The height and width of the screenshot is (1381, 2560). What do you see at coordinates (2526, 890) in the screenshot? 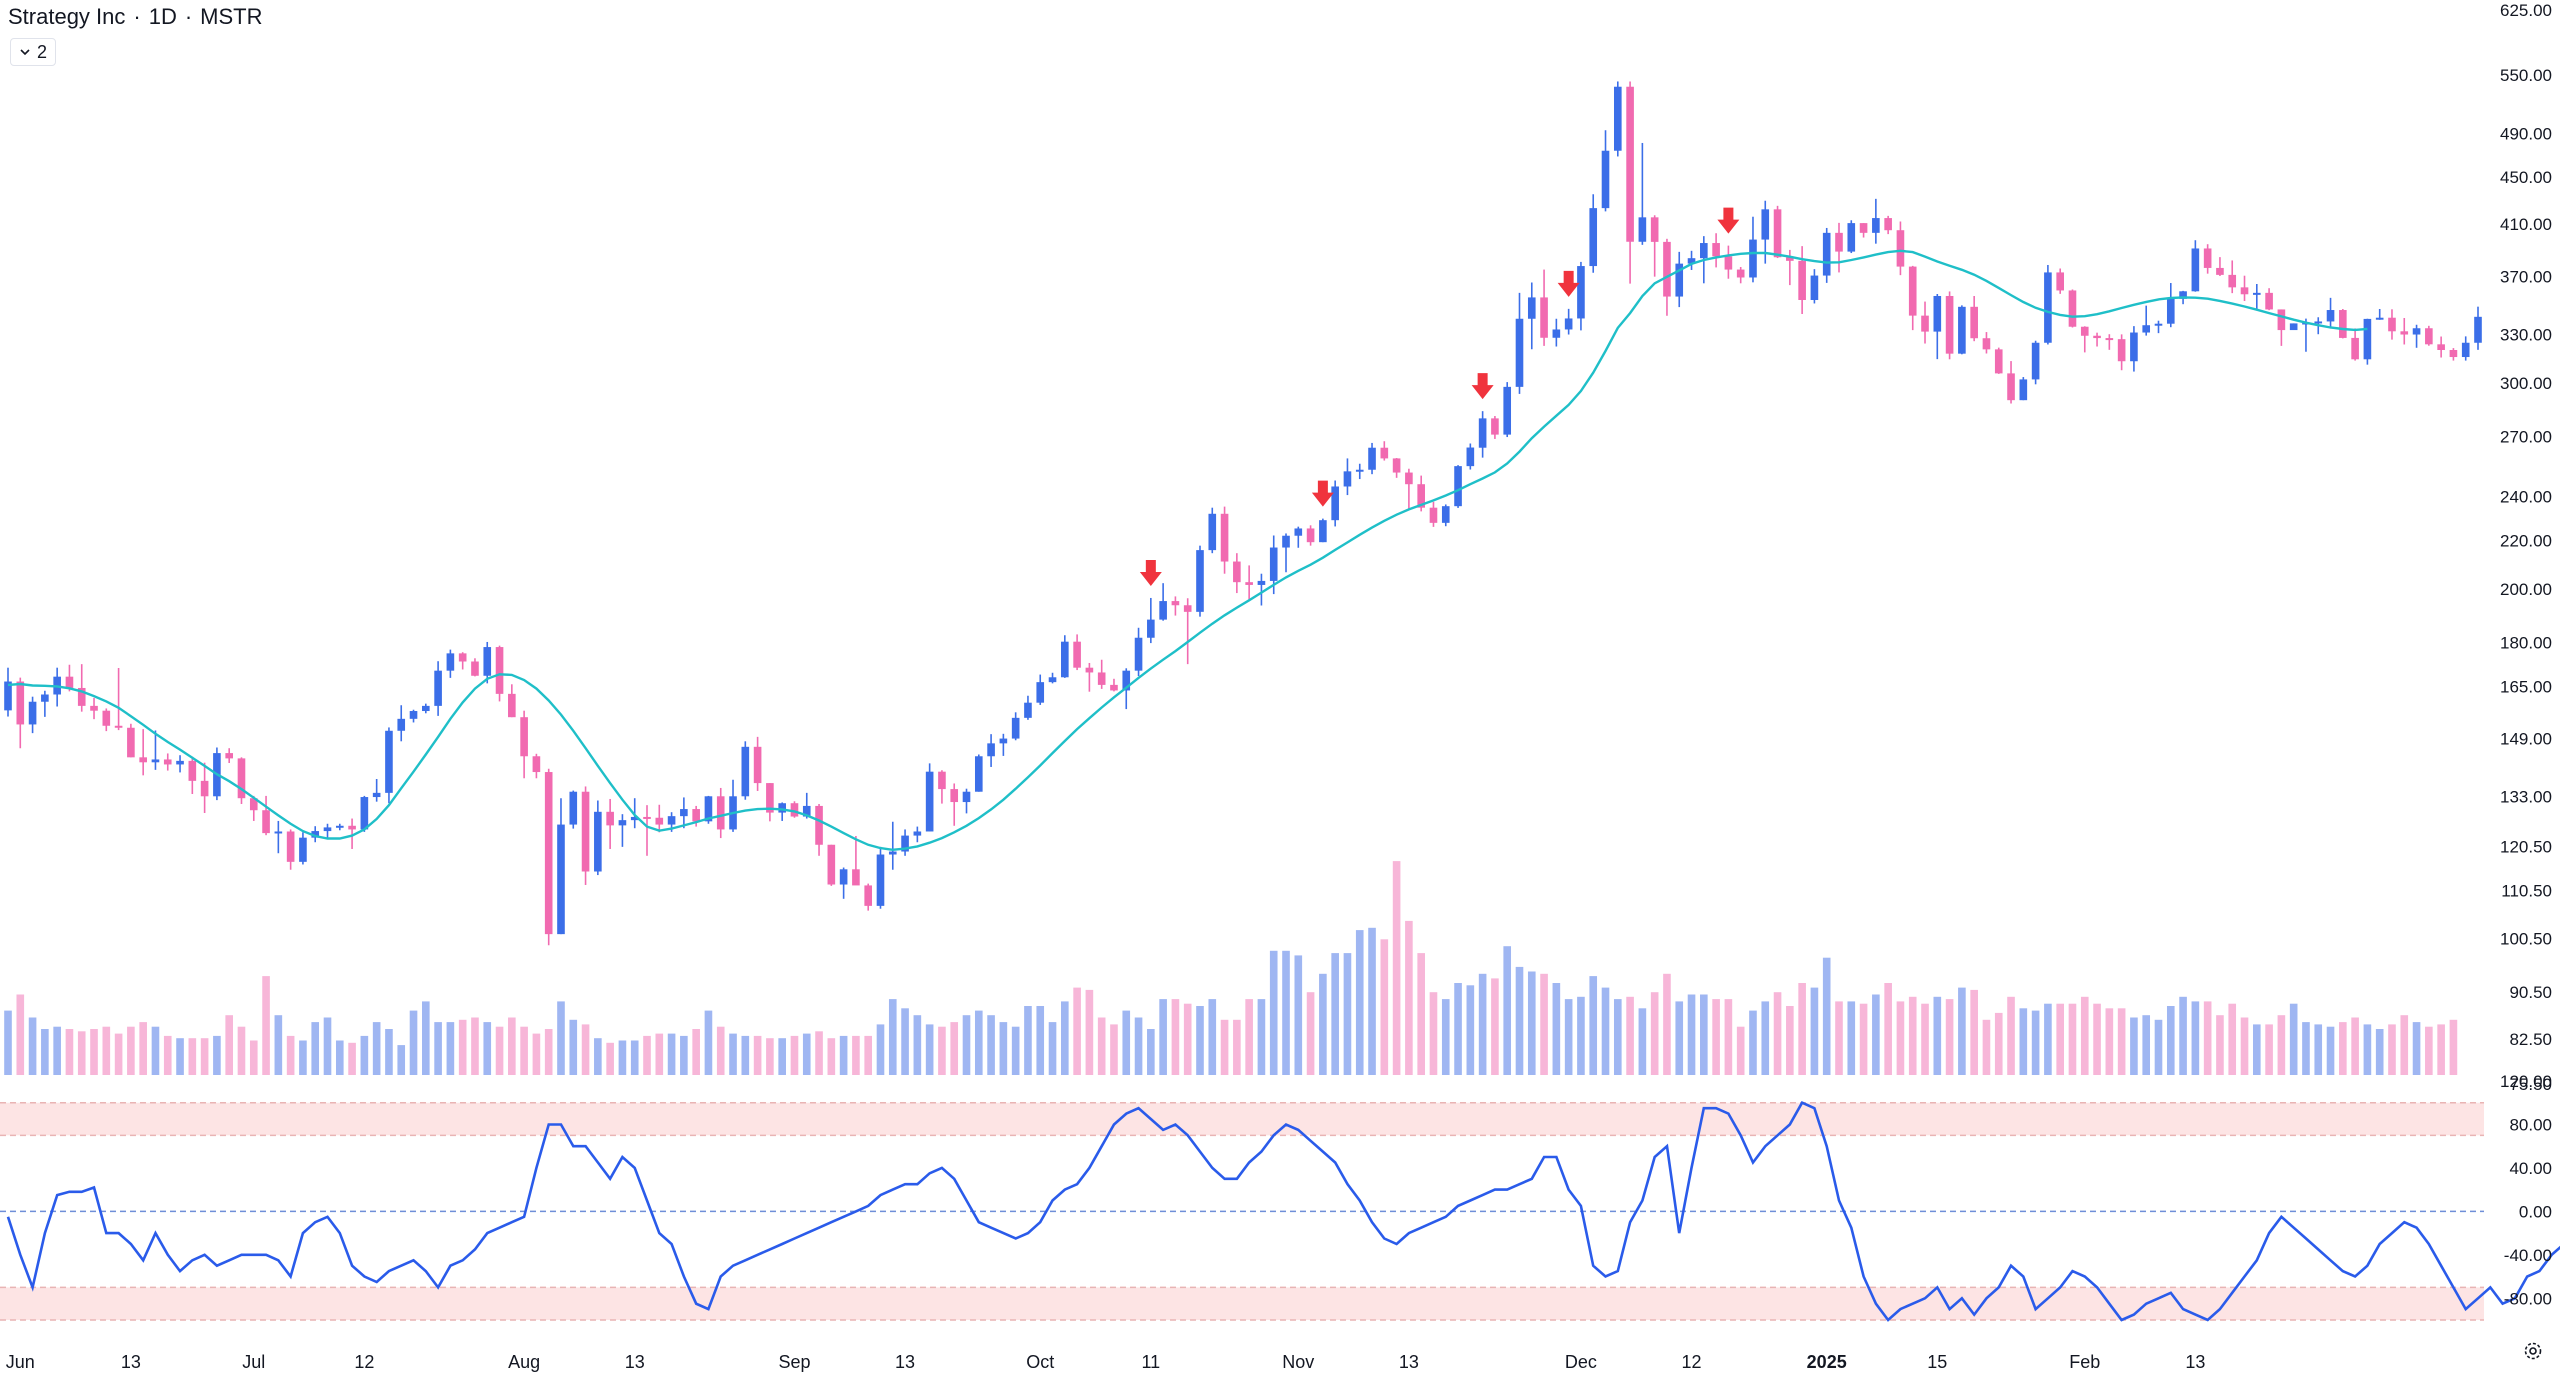
I see `price-tick-label: 110.50` at bounding box center [2526, 890].